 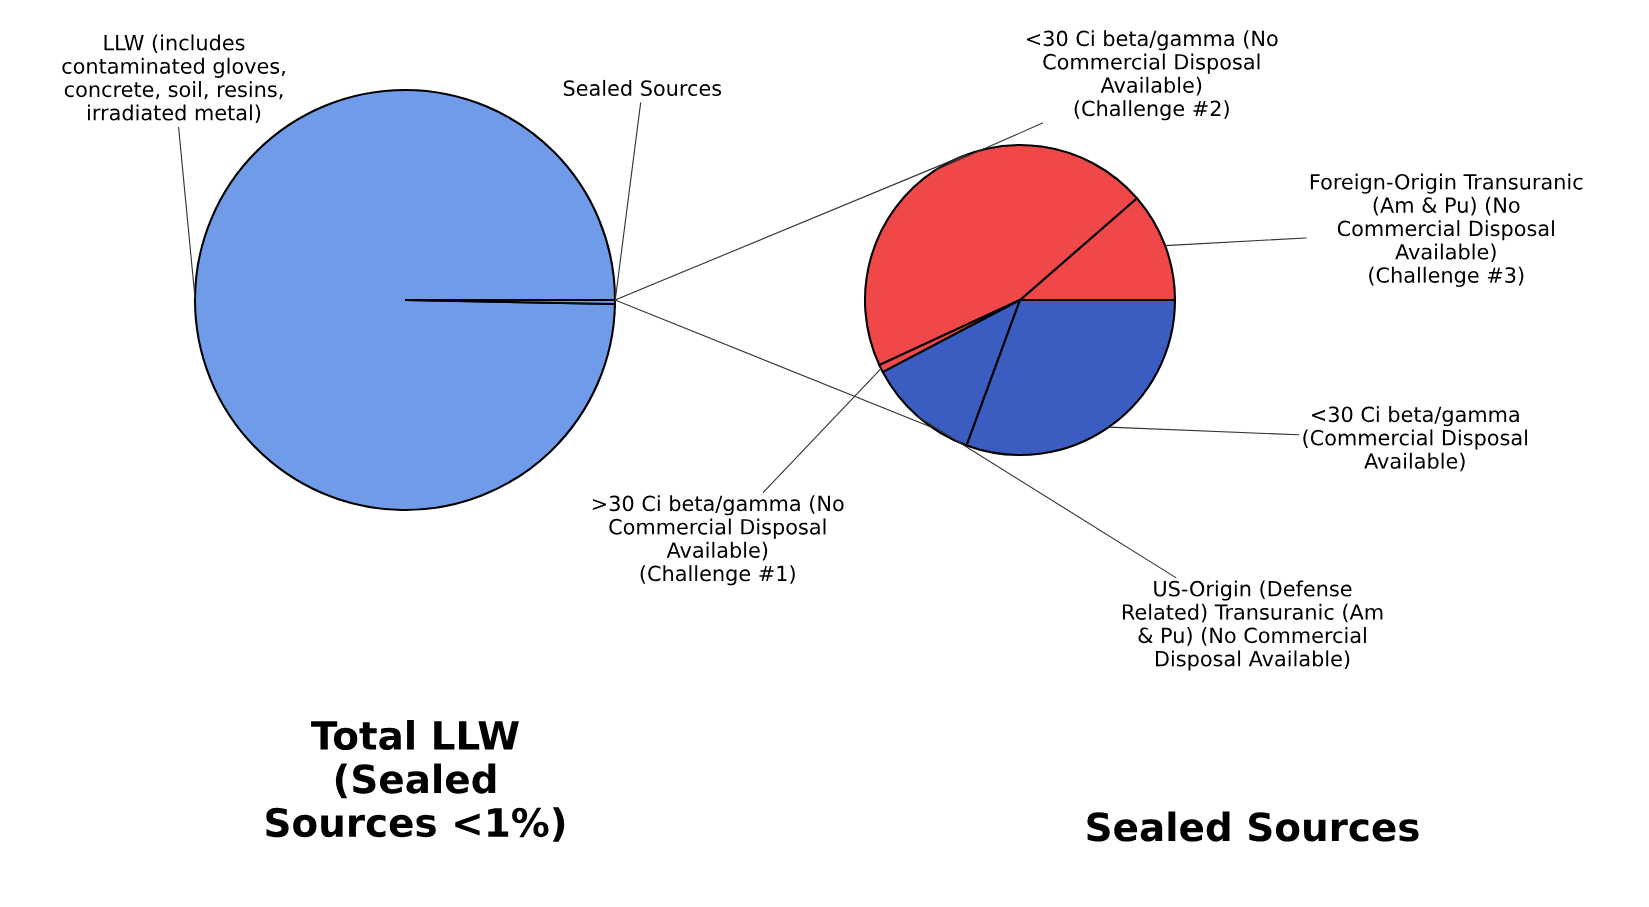 What do you see at coordinates (1252, 625) in the screenshot?
I see `slice-label: US-Origin (Defense Related) Transuranic (Am & Pu) (No Commercial Disposal Available)` at bounding box center [1252, 625].